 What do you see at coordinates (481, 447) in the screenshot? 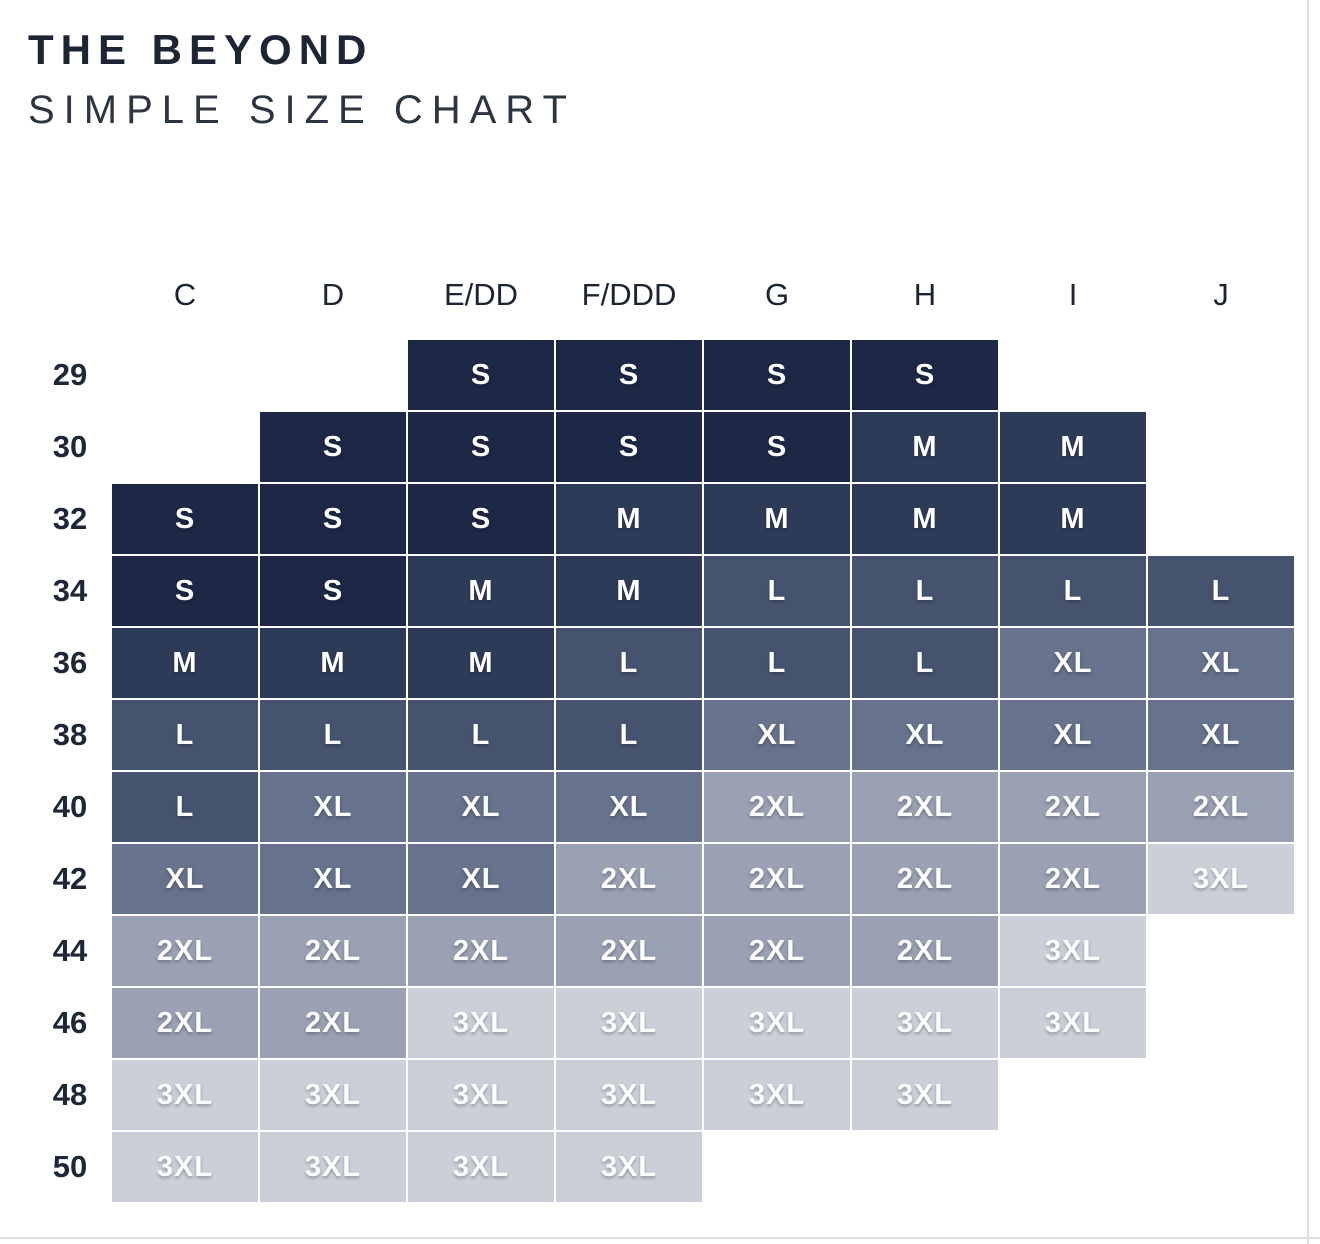
I see `size-cell-30-E-DD: S` at bounding box center [481, 447].